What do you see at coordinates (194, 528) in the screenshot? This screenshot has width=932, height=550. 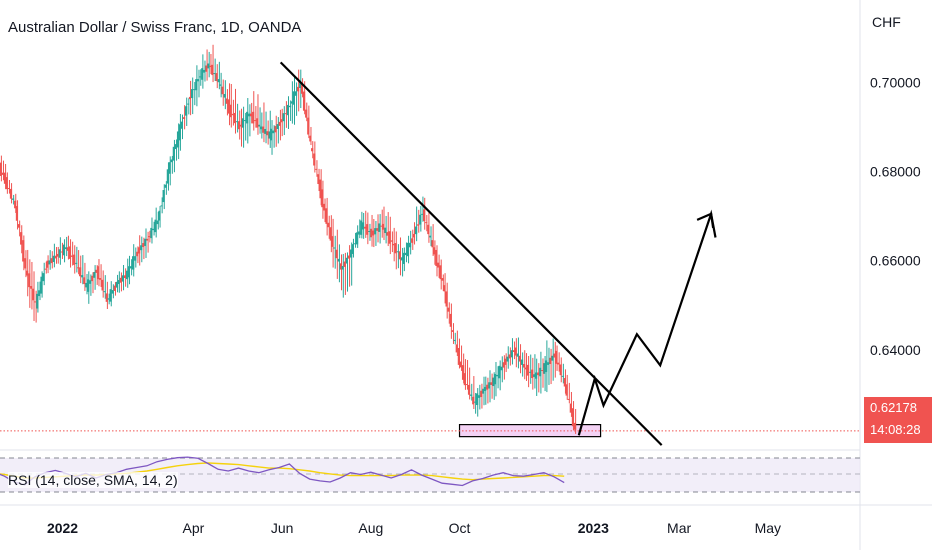 I see `x-tick-label: Apr` at bounding box center [194, 528].